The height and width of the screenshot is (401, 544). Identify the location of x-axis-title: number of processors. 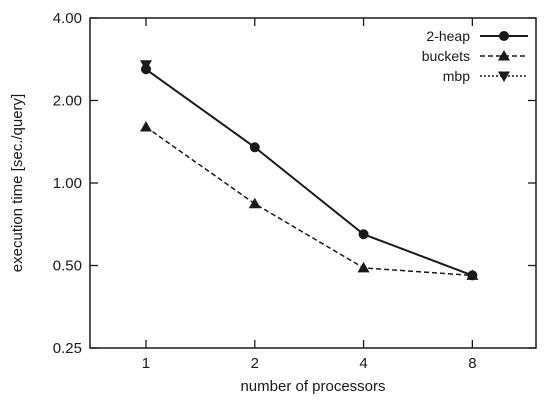
(312, 386).